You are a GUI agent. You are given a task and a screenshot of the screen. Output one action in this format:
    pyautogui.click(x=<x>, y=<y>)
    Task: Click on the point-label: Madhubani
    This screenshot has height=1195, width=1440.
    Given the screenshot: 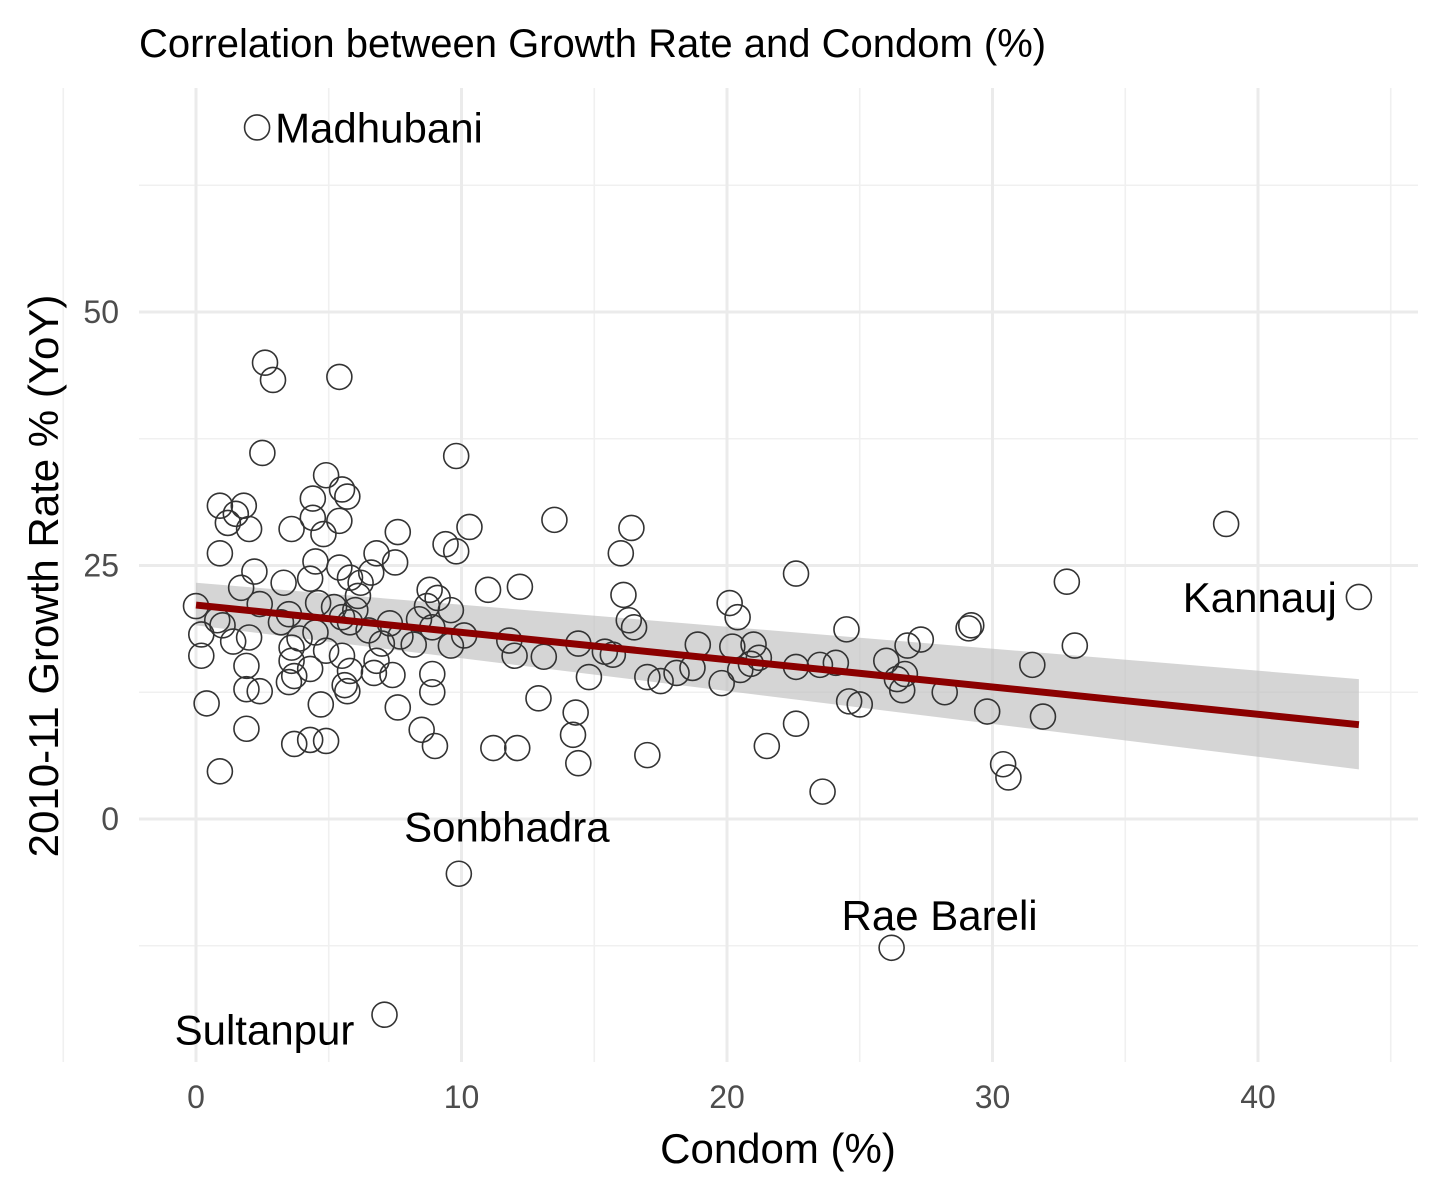 What is the action you would take?
    pyautogui.click(x=379, y=127)
    